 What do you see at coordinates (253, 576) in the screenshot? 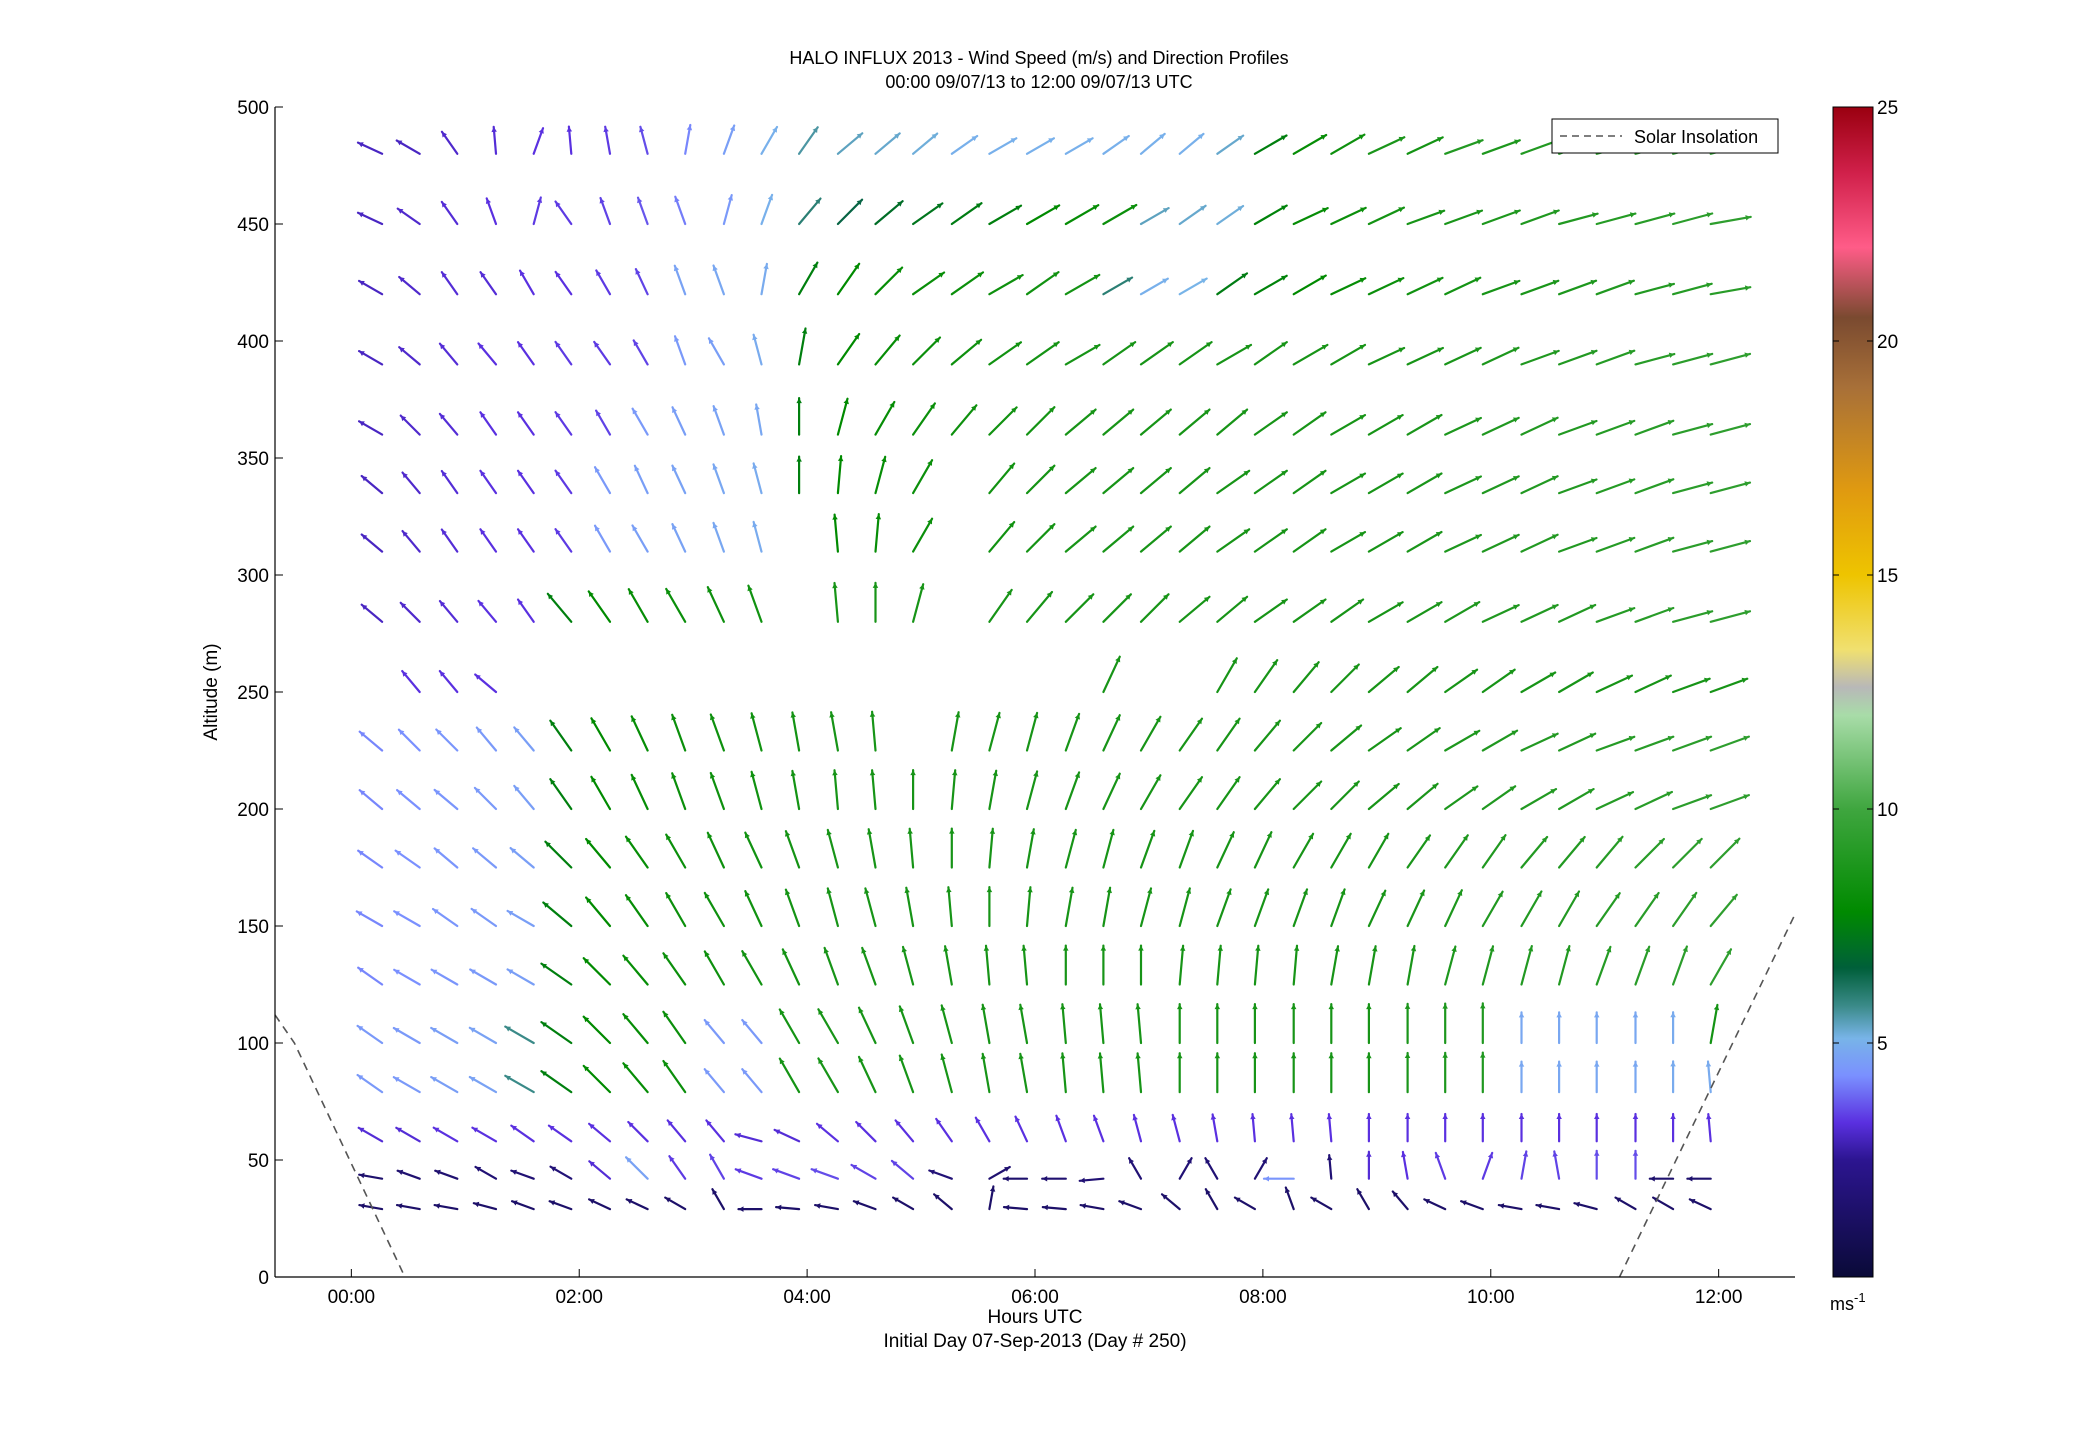
I see `y-tick-label: 300` at bounding box center [253, 576].